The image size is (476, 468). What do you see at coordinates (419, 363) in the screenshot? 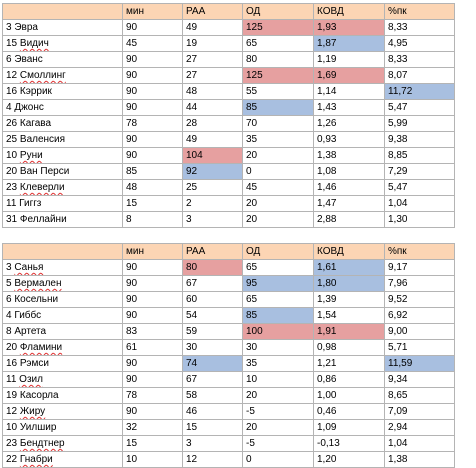
I see `cell-pk: 11,59` at bounding box center [419, 363].